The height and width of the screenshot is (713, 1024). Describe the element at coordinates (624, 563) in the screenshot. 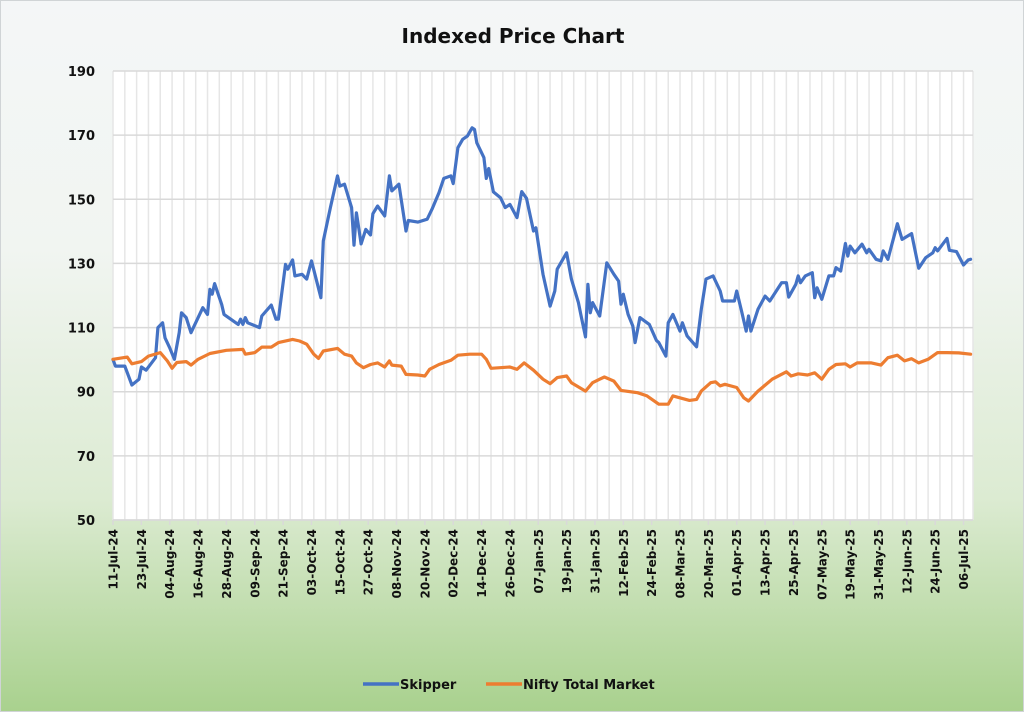

I see `x-tick-label: 12-Feb-25` at that location.